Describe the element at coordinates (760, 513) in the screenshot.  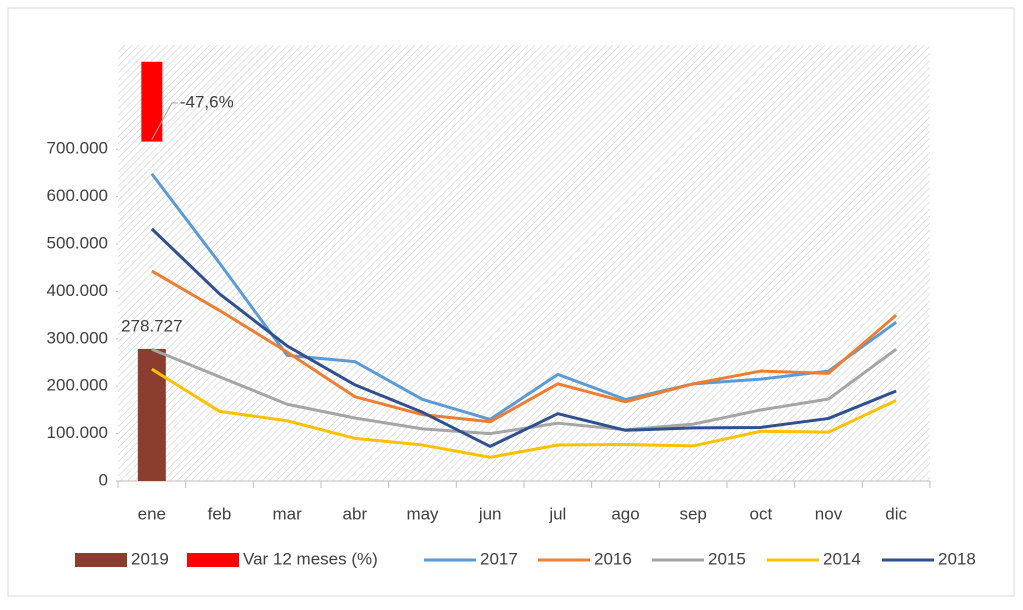
I see `x-tick-label: oct` at that location.